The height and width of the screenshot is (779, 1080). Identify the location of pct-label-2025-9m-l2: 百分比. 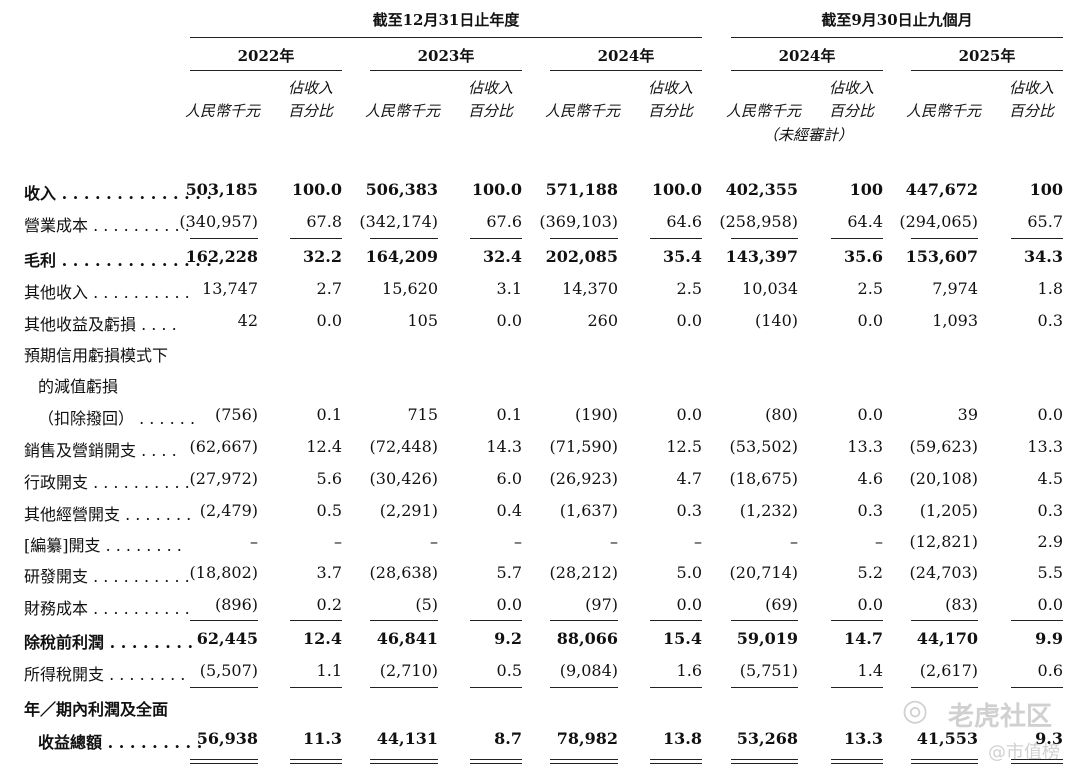
(1032, 111).